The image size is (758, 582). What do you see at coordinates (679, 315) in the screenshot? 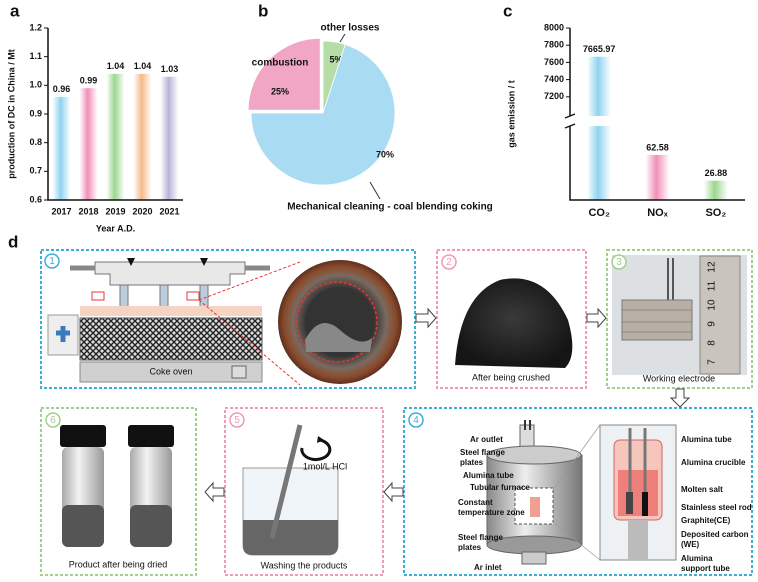
I see `electrode-photo` at bounding box center [679, 315].